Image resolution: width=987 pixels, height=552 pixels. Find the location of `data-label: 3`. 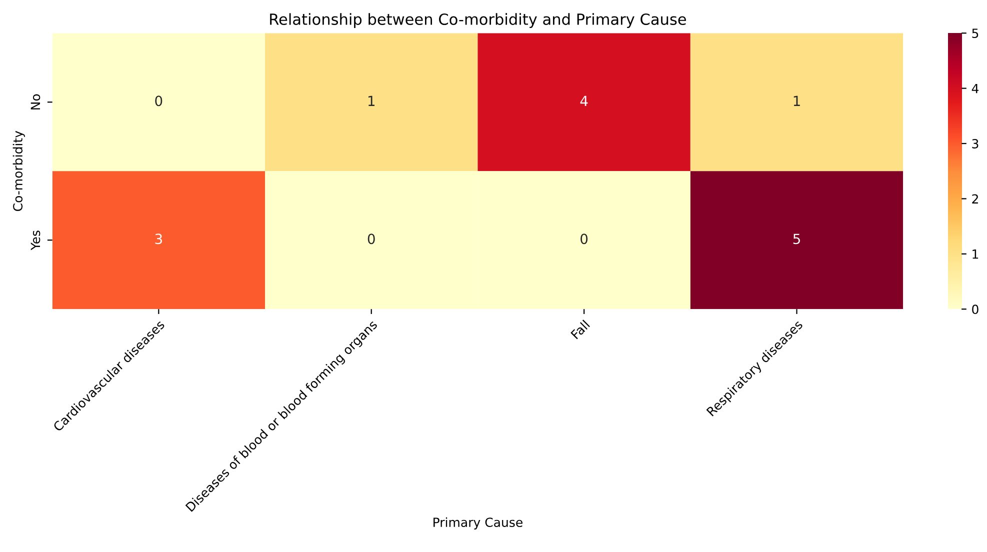

data-label: 3 is located at coordinates (158, 239).